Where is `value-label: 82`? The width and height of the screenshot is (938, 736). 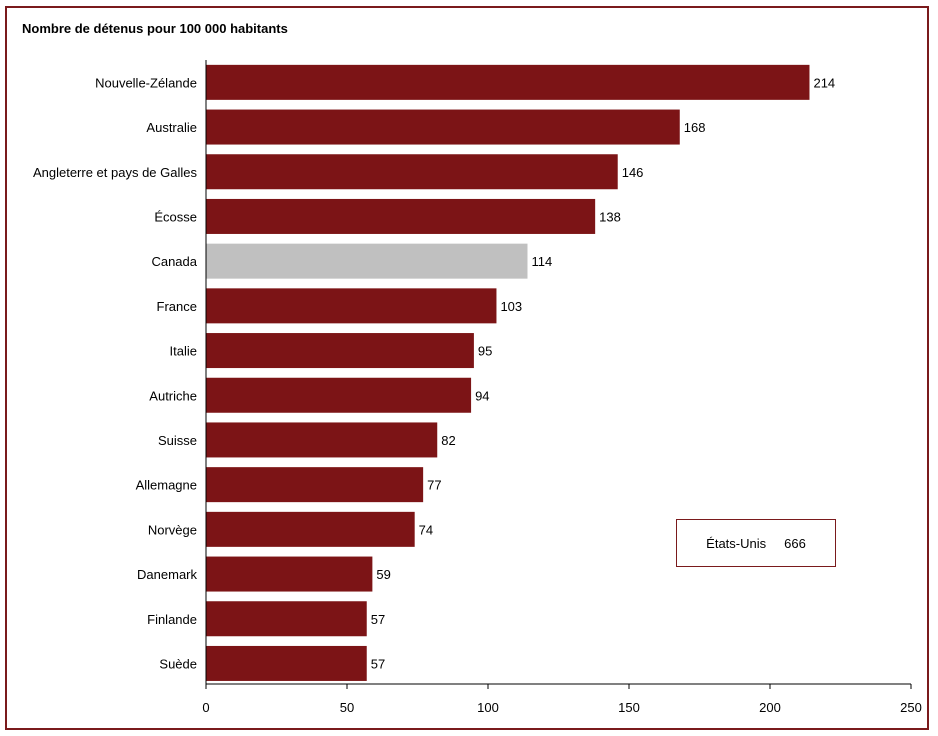
value-label: 82 is located at coordinates (448, 440).